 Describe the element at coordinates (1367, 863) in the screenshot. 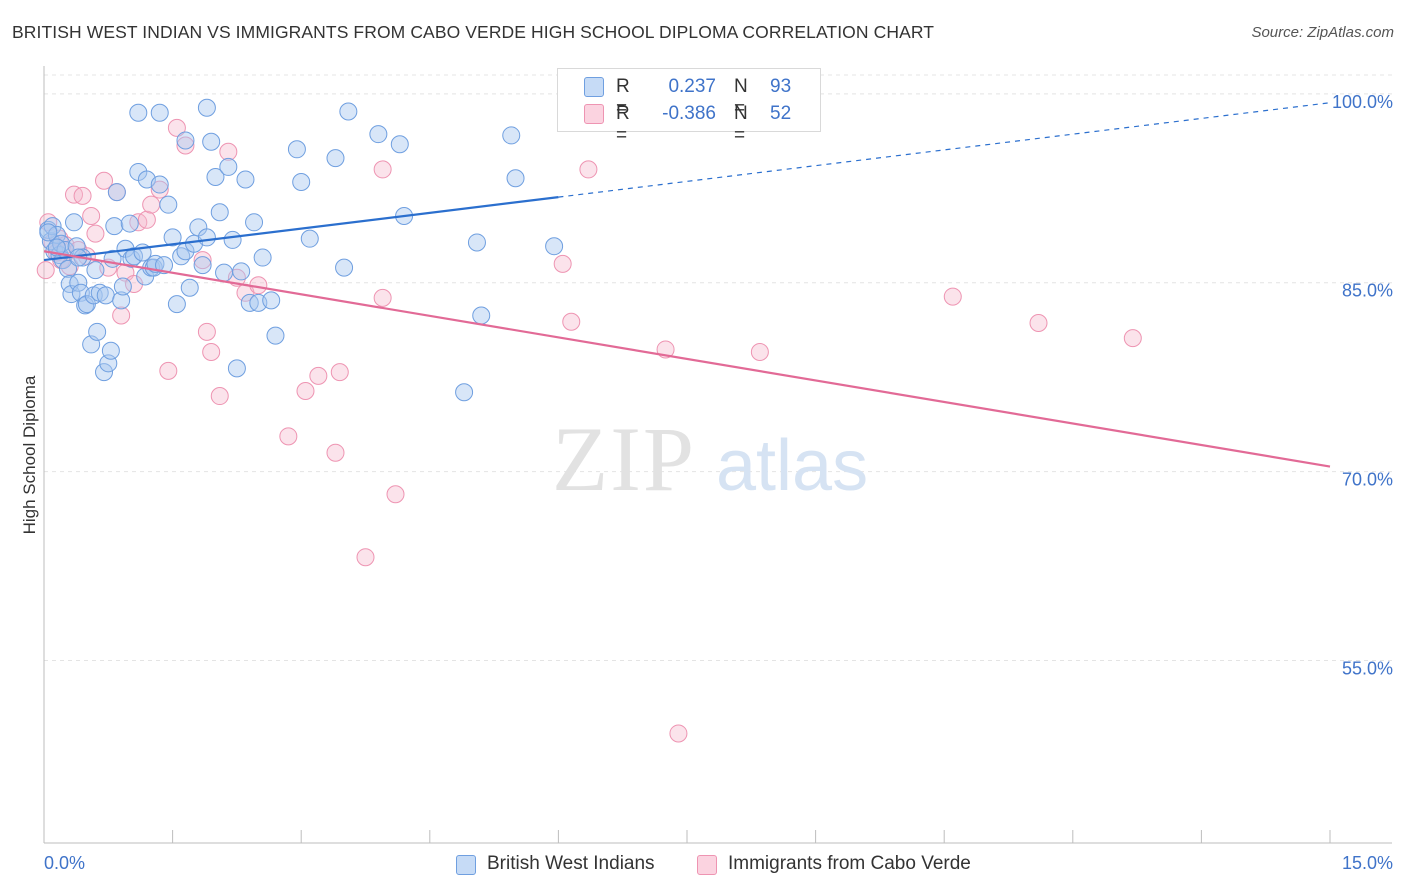

I see `x-tick-label-max: 15.0%` at that location.